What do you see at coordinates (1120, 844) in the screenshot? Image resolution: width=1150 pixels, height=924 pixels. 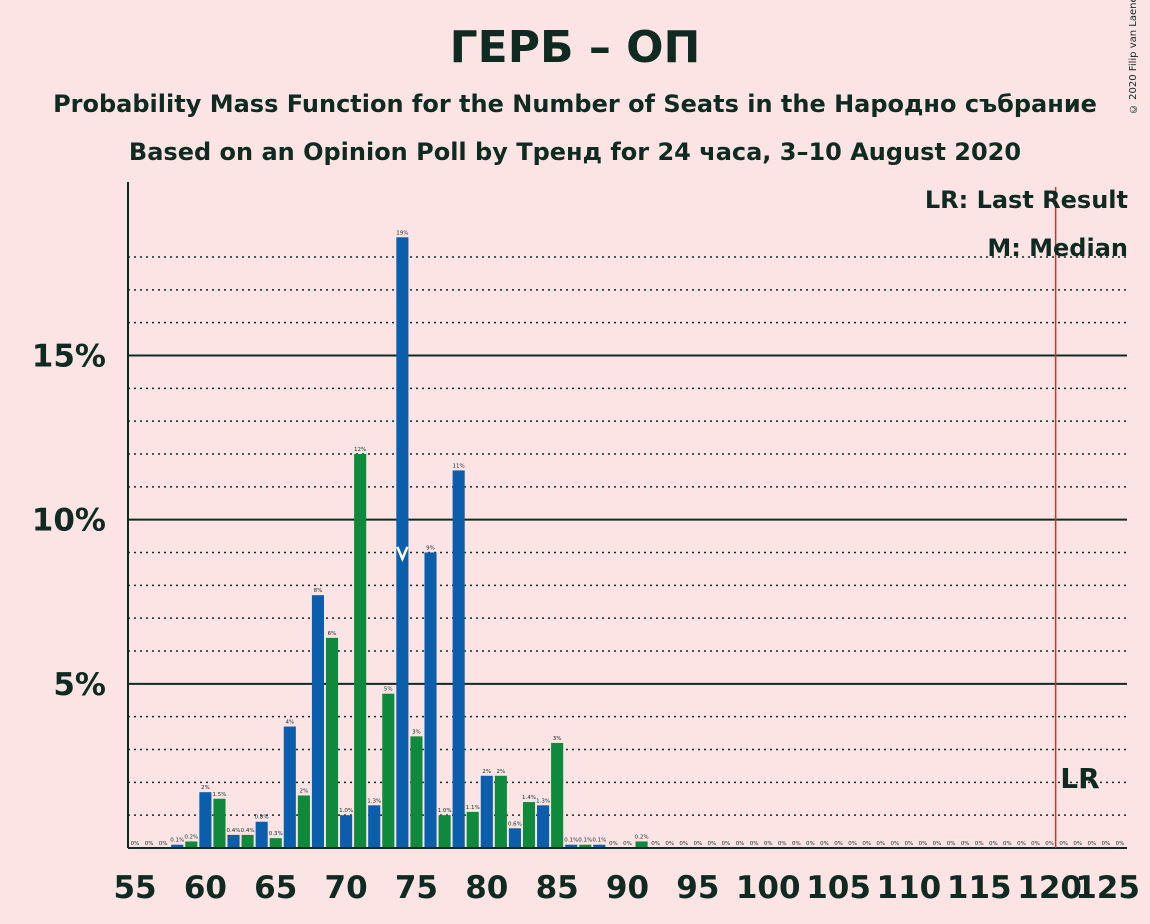 I see `bar-label-seat-125: 0%` at bounding box center [1120, 844].